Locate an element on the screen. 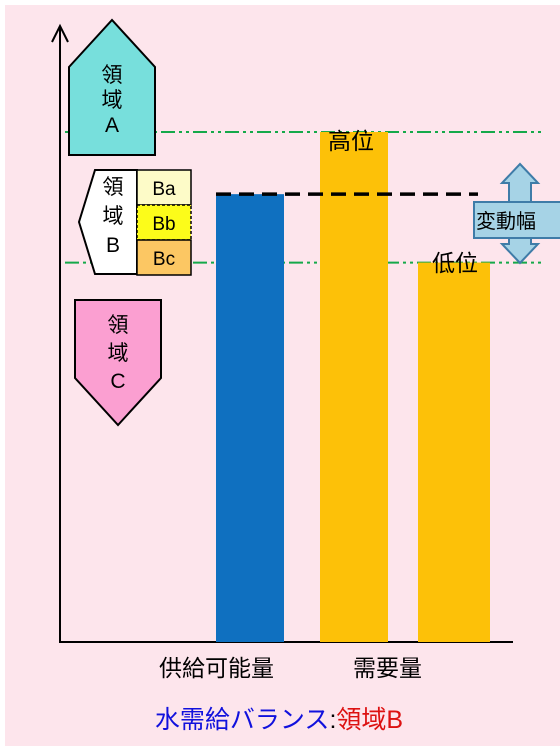  zone-a-char-1: 領 is located at coordinates (112, 75).